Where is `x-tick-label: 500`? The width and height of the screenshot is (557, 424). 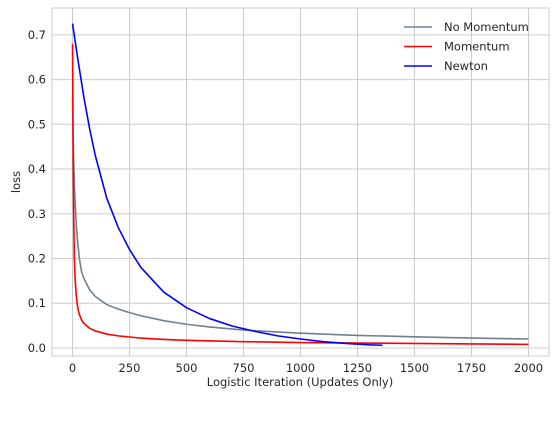 x-tick-label: 500 is located at coordinates (187, 368).